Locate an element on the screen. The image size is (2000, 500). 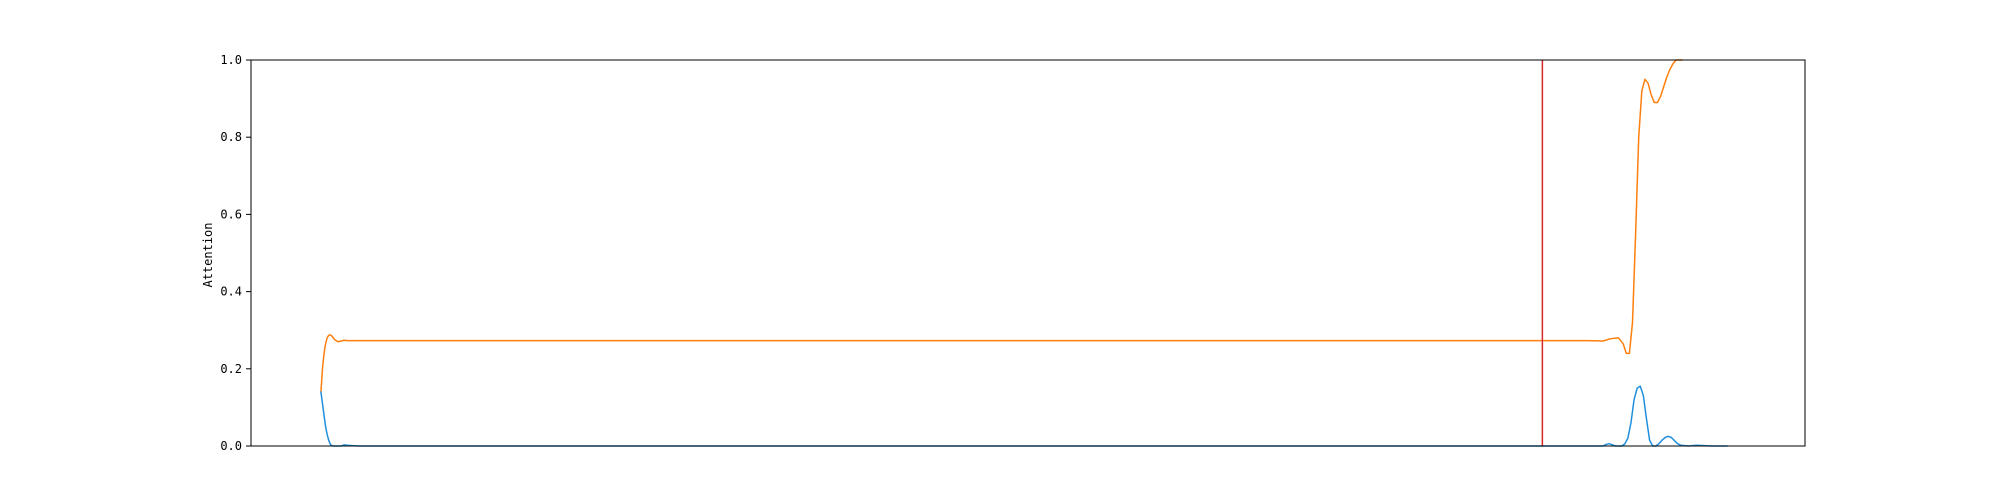
y-tick-label: 0.0 is located at coordinates (231, 446).